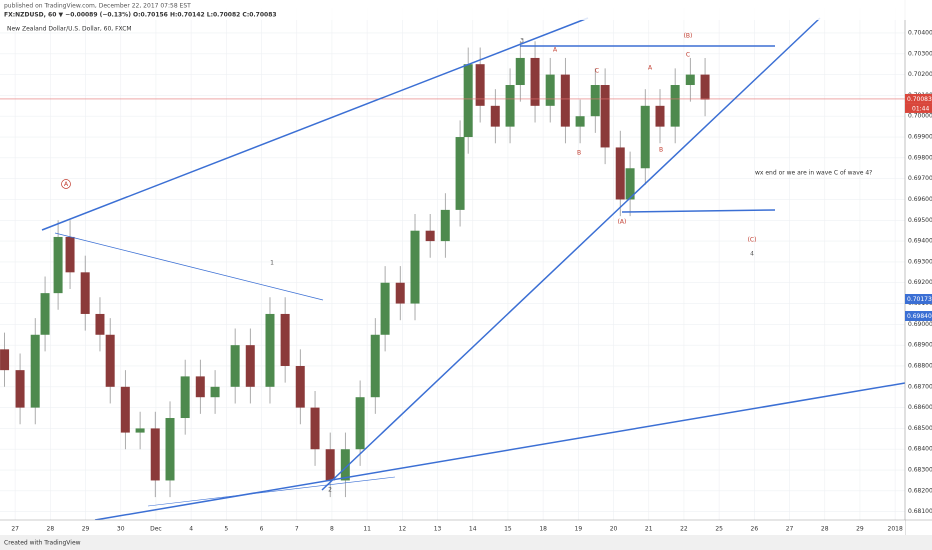  Describe the element at coordinates (121, 529) in the screenshot. I see `x-tick-label: 30` at that location.